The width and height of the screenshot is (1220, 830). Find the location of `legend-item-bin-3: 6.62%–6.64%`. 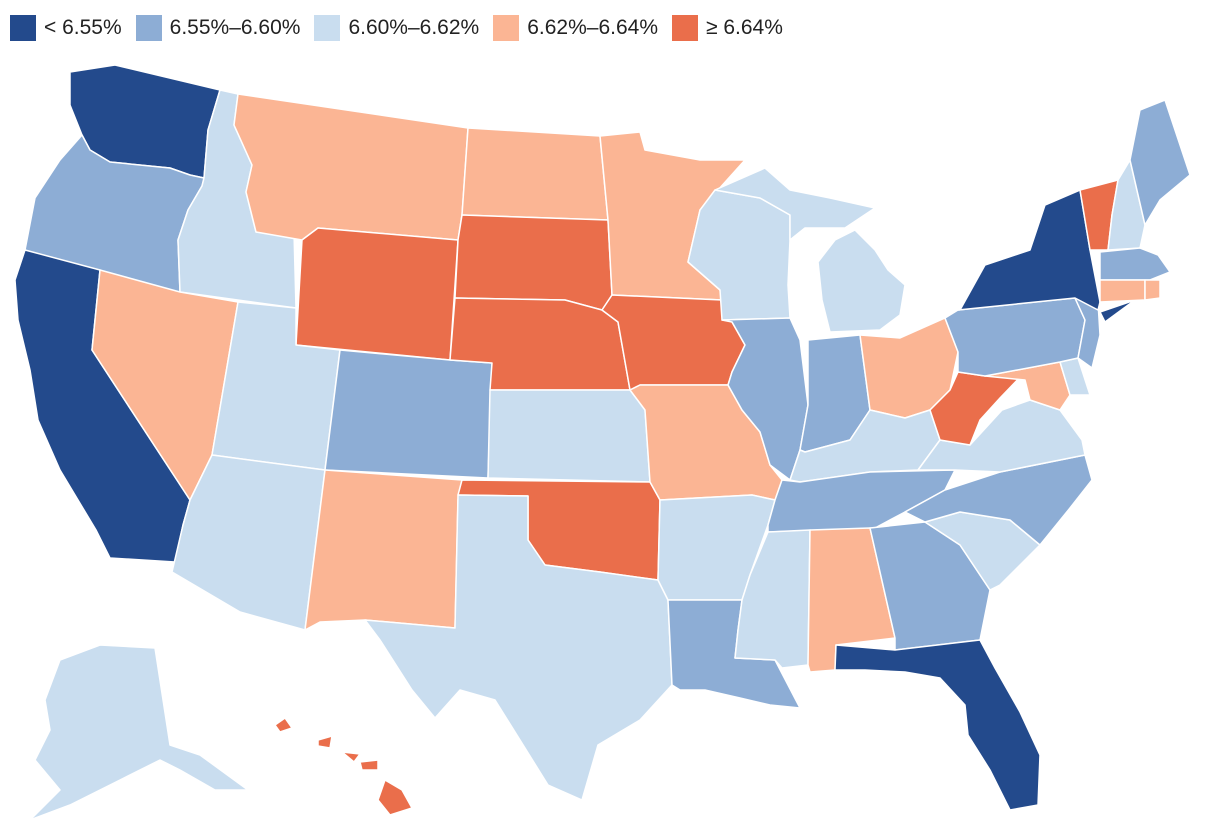

legend-item-bin-3: 6.62%–6.64% is located at coordinates (575, 28).